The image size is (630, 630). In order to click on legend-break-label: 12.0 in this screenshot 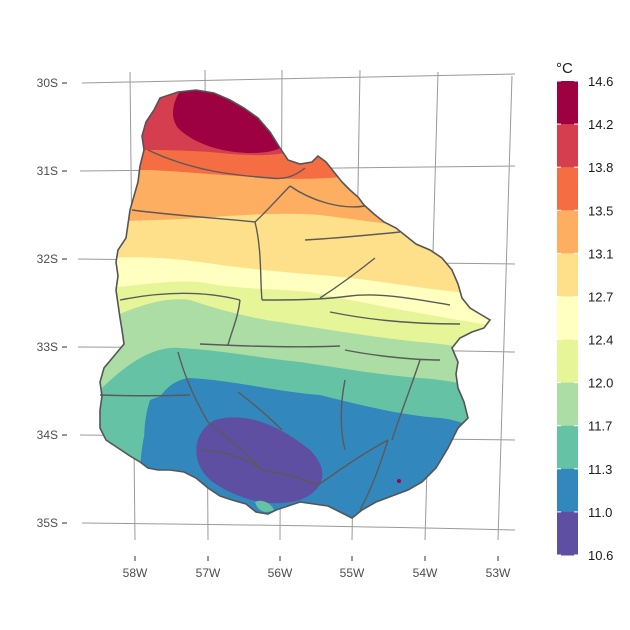, I will do `click(600, 383)`.